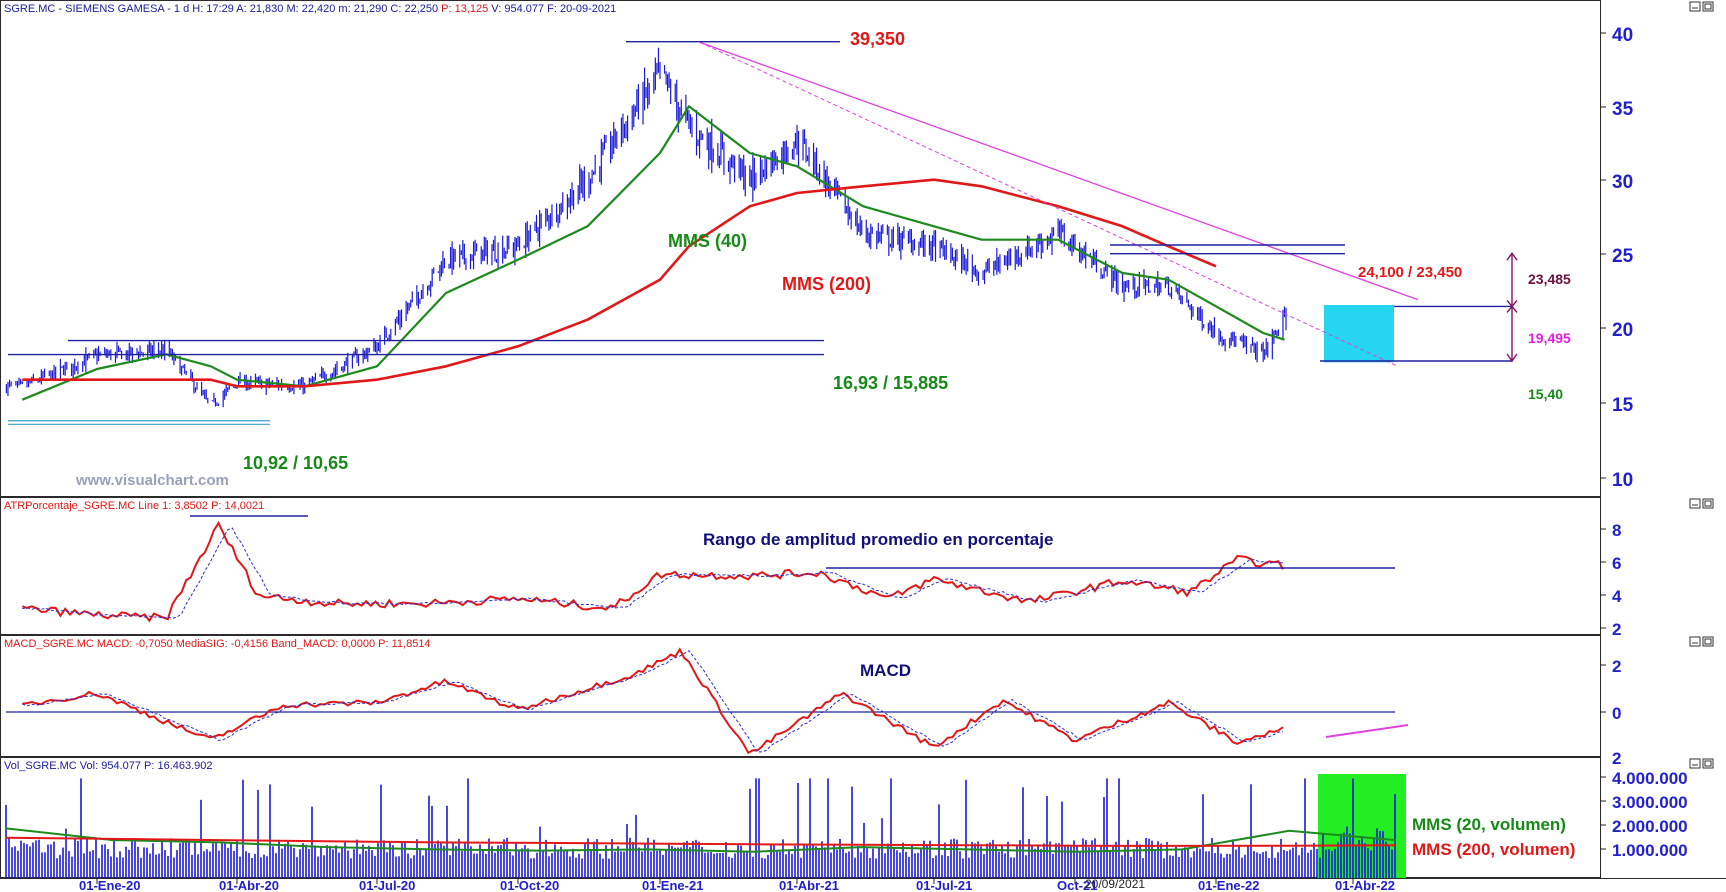 The image size is (1726, 892). What do you see at coordinates (1616, 666) in the screenshot?
I see `macd-ytick-label: 2` at bounding box center [1616, 666].